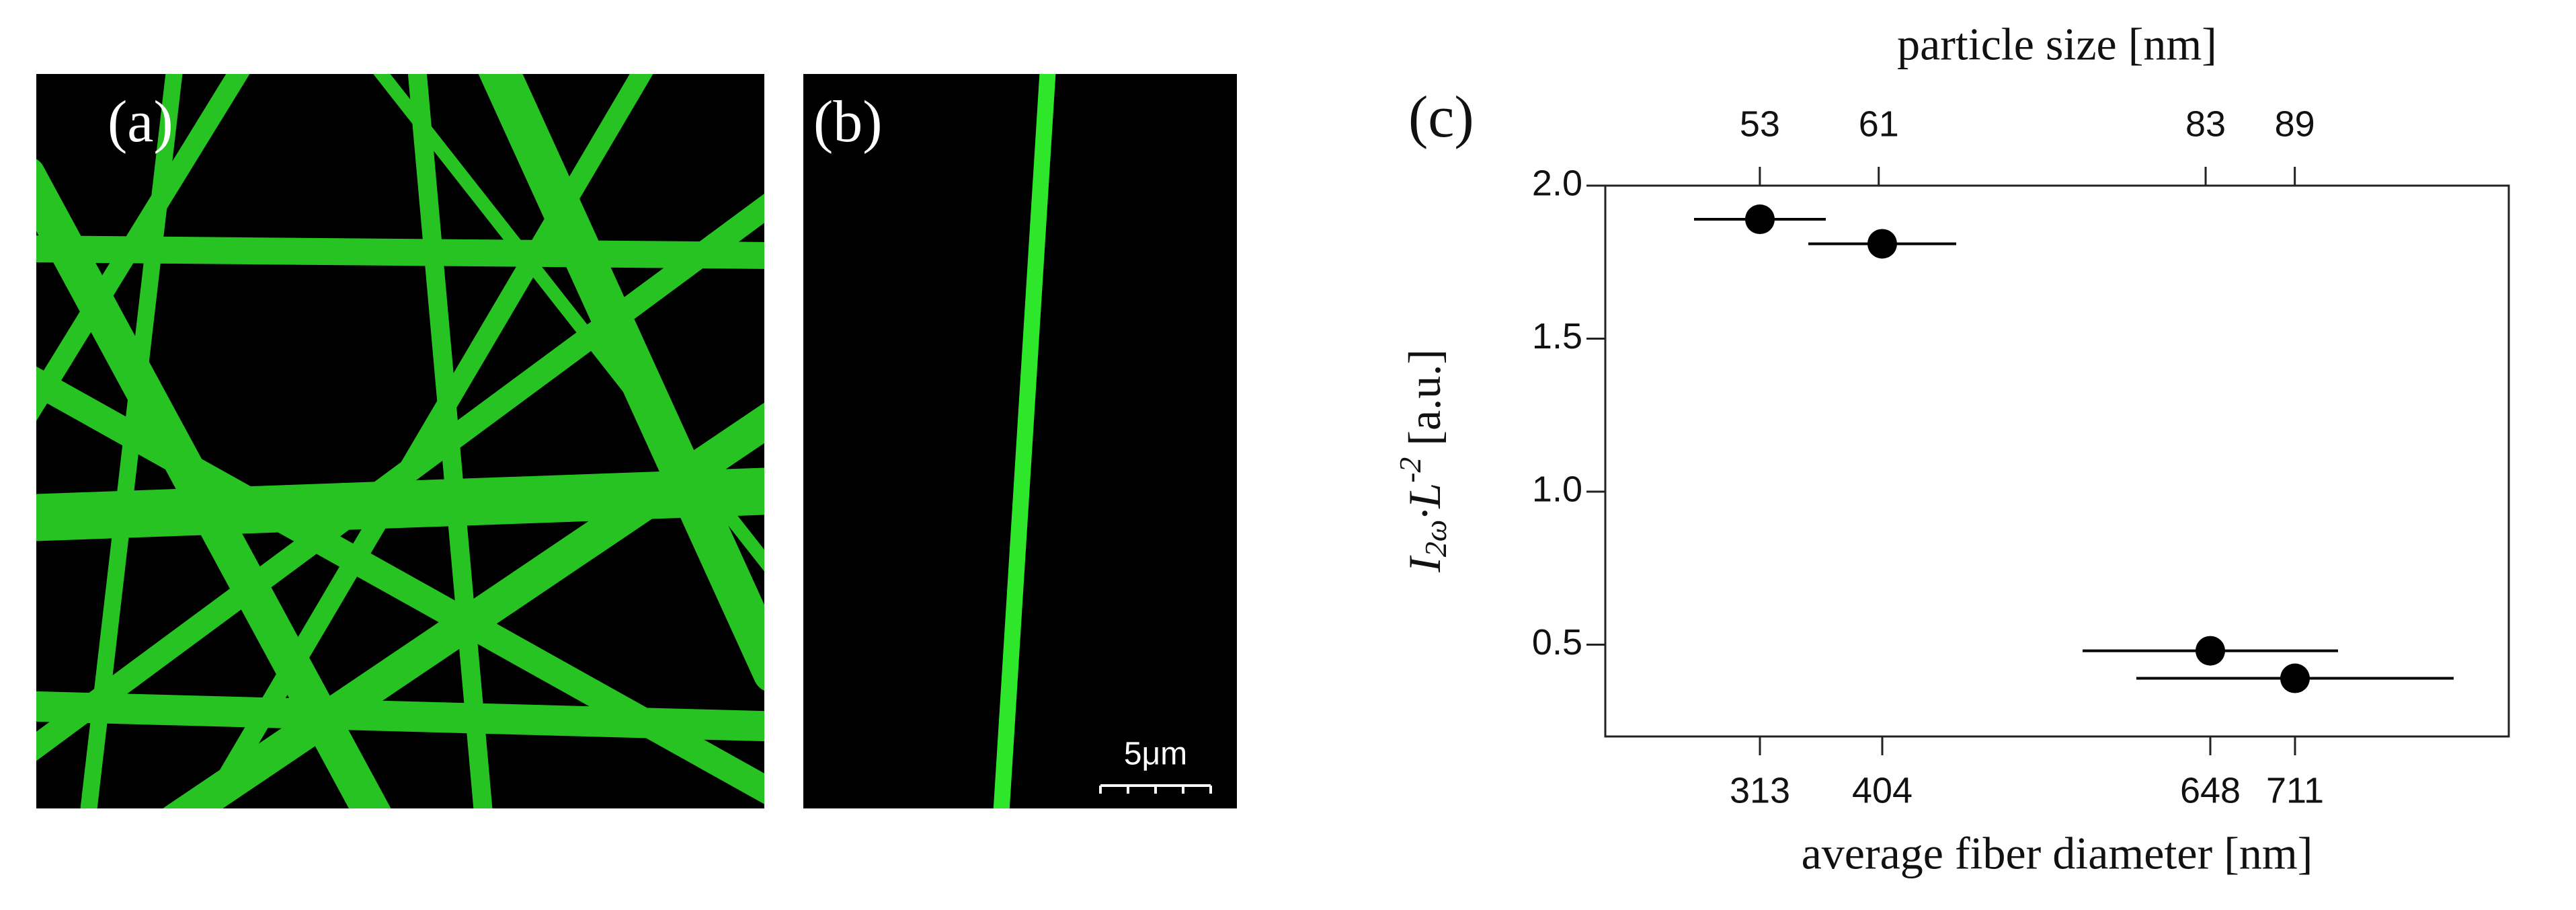  I want to click on x-tick-label: 404, so click(1882, 790).